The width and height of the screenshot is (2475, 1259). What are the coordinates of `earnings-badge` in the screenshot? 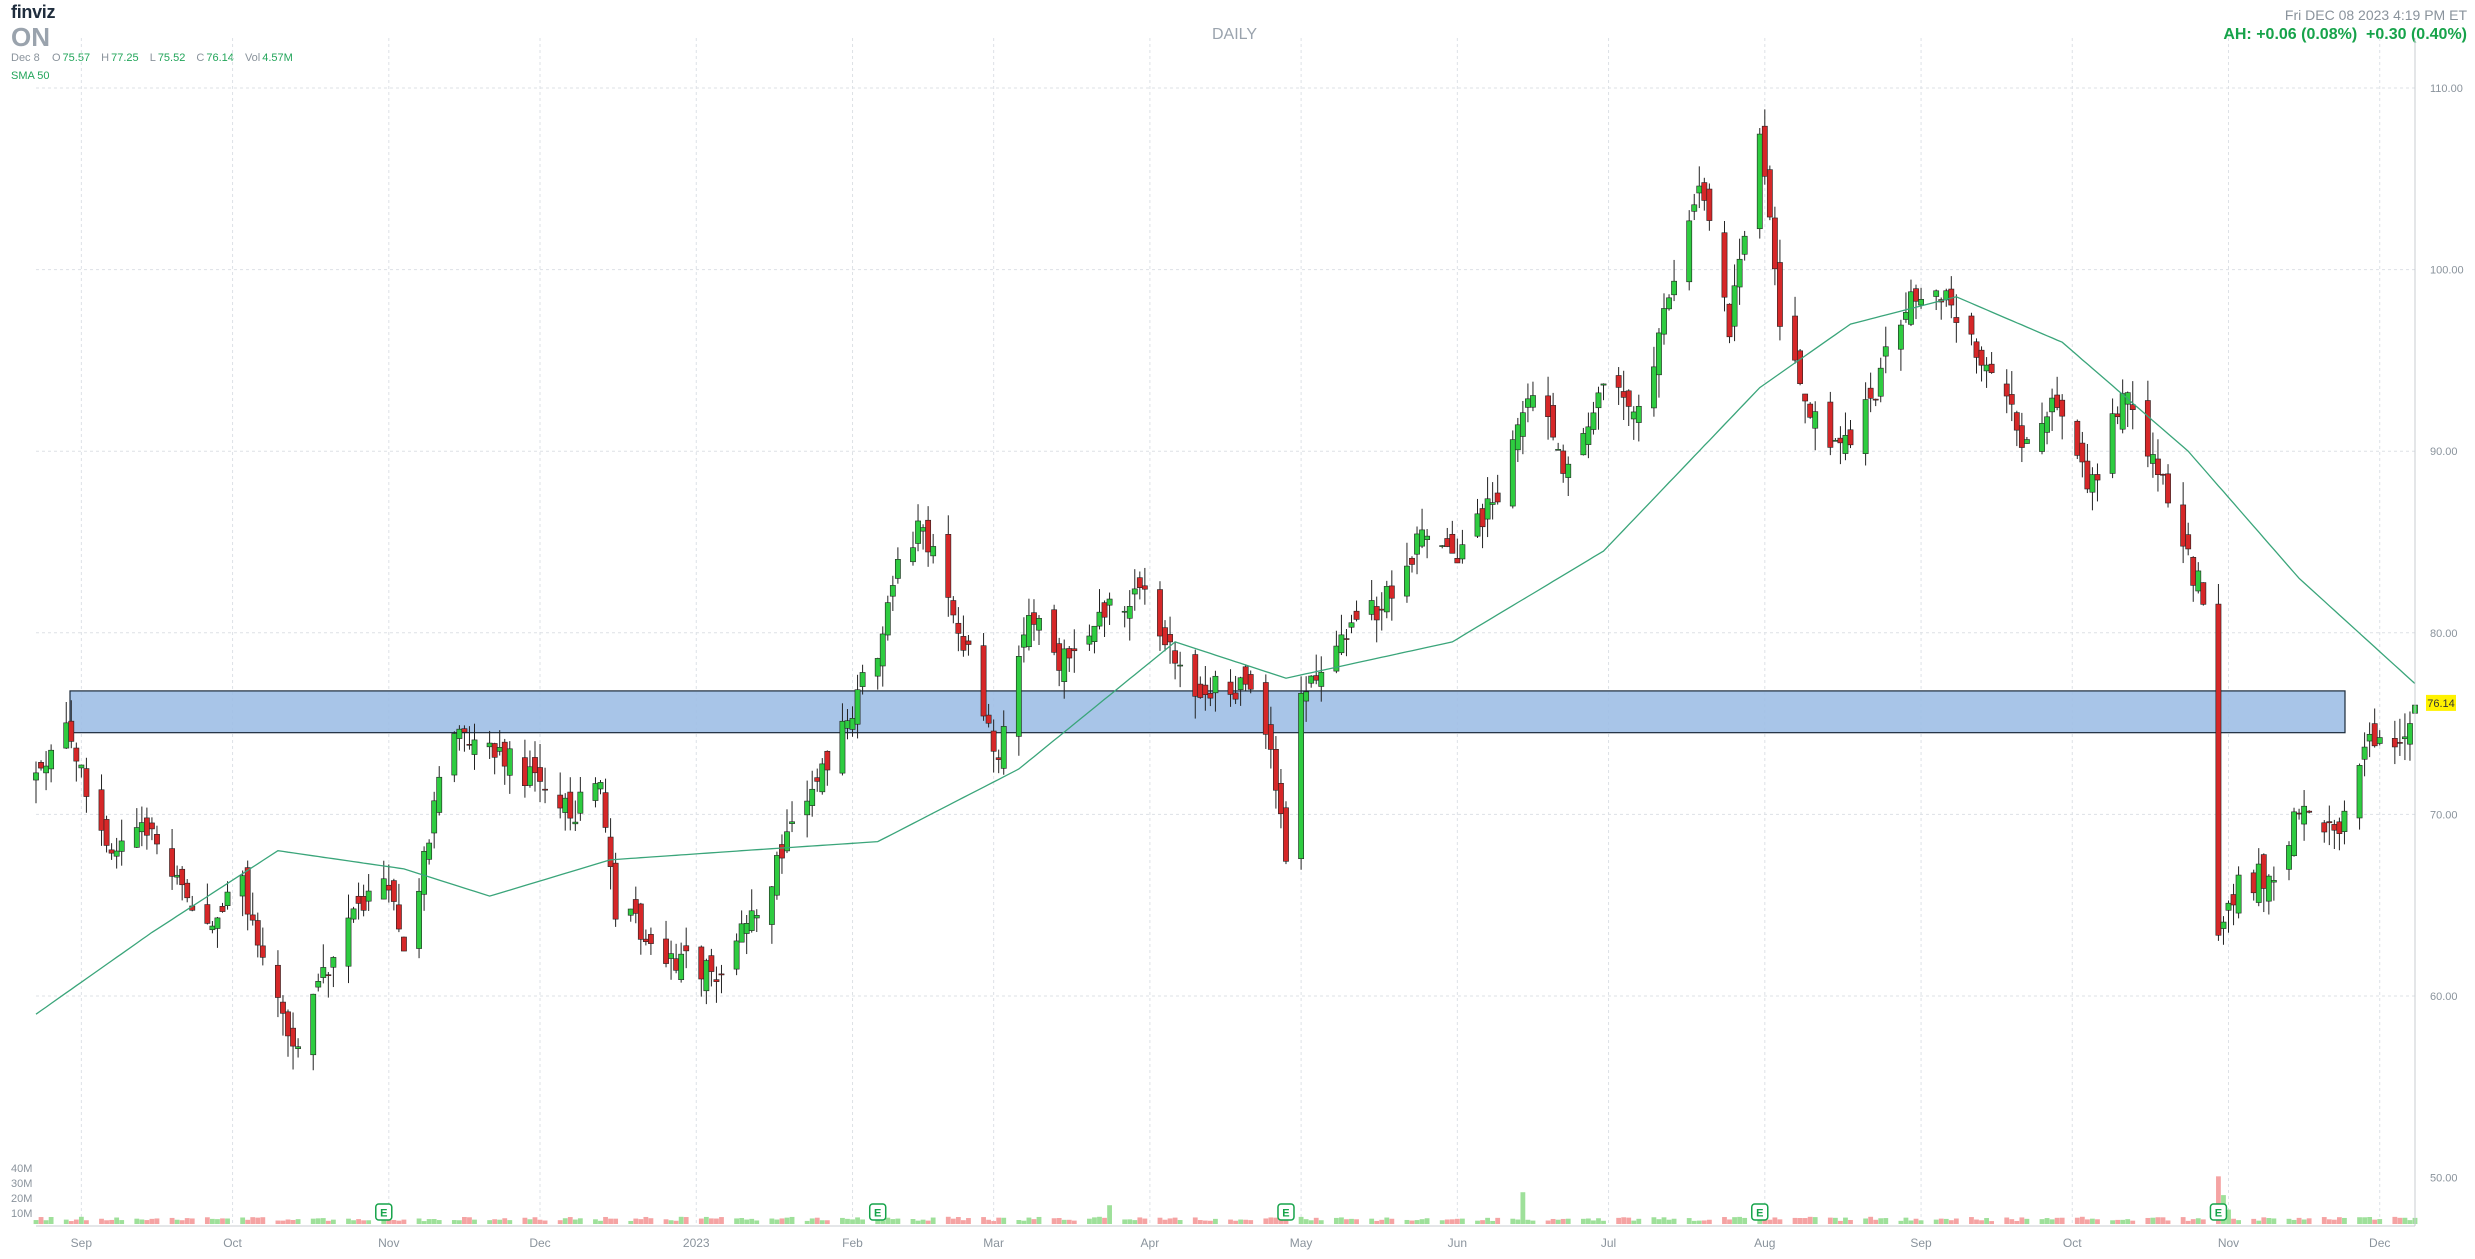 It's located at (877, 1212).